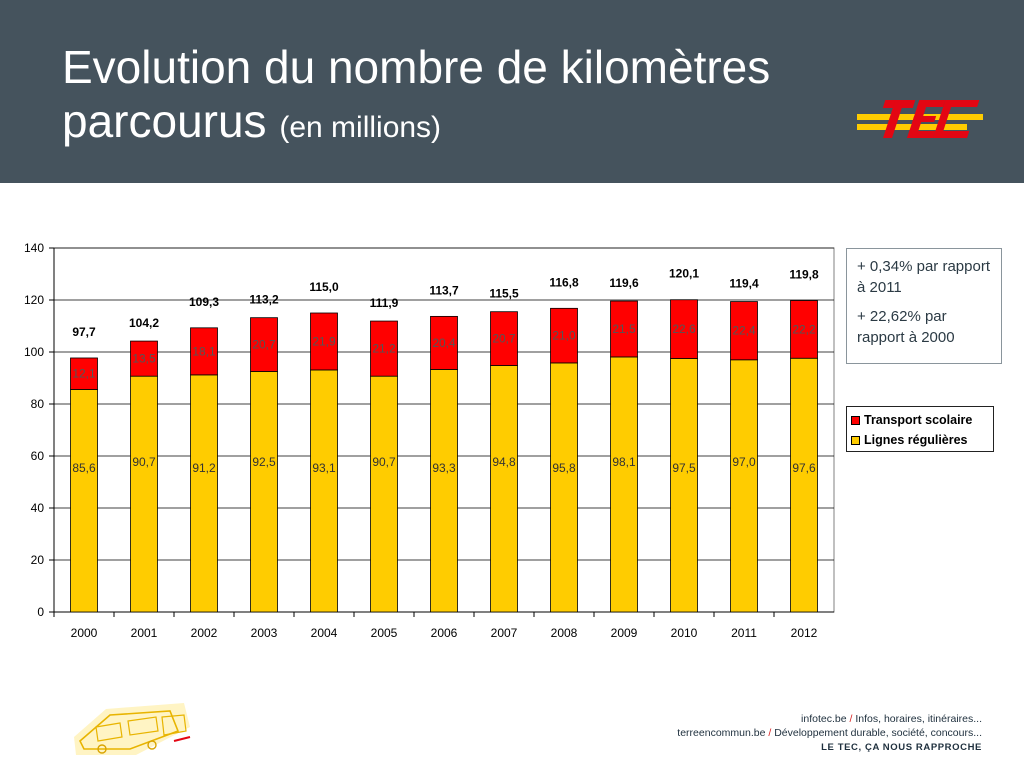 The height and width of the screenshot is (768, 1024). What do you see at coordinates (444, 290) in the screenshot?
I see `data-label-total: 113,7` at bounding box center [444, 290].